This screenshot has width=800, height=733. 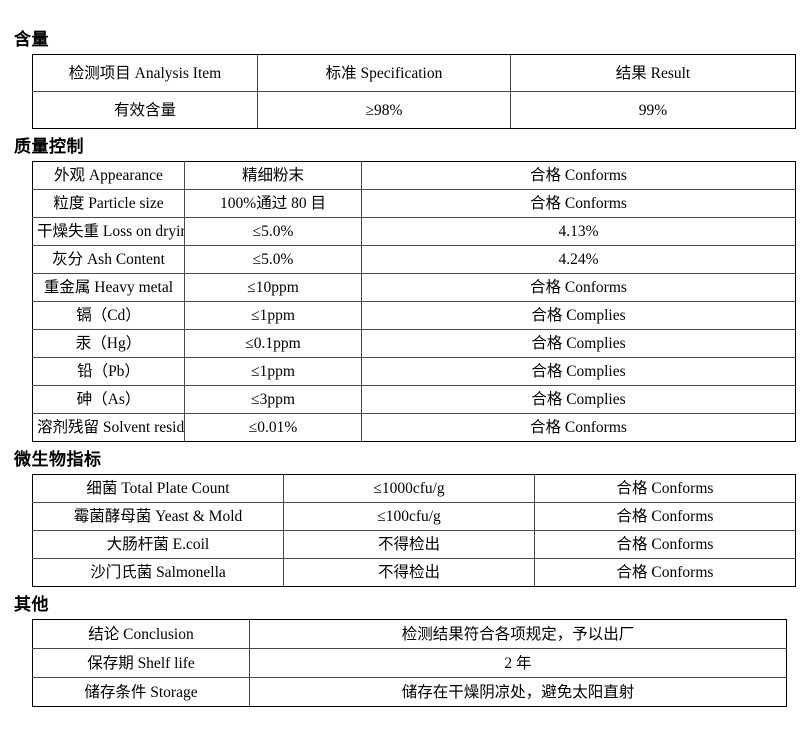 I want to click on cell-specification: ≤0.1ppm, so click(x=273, y=343).